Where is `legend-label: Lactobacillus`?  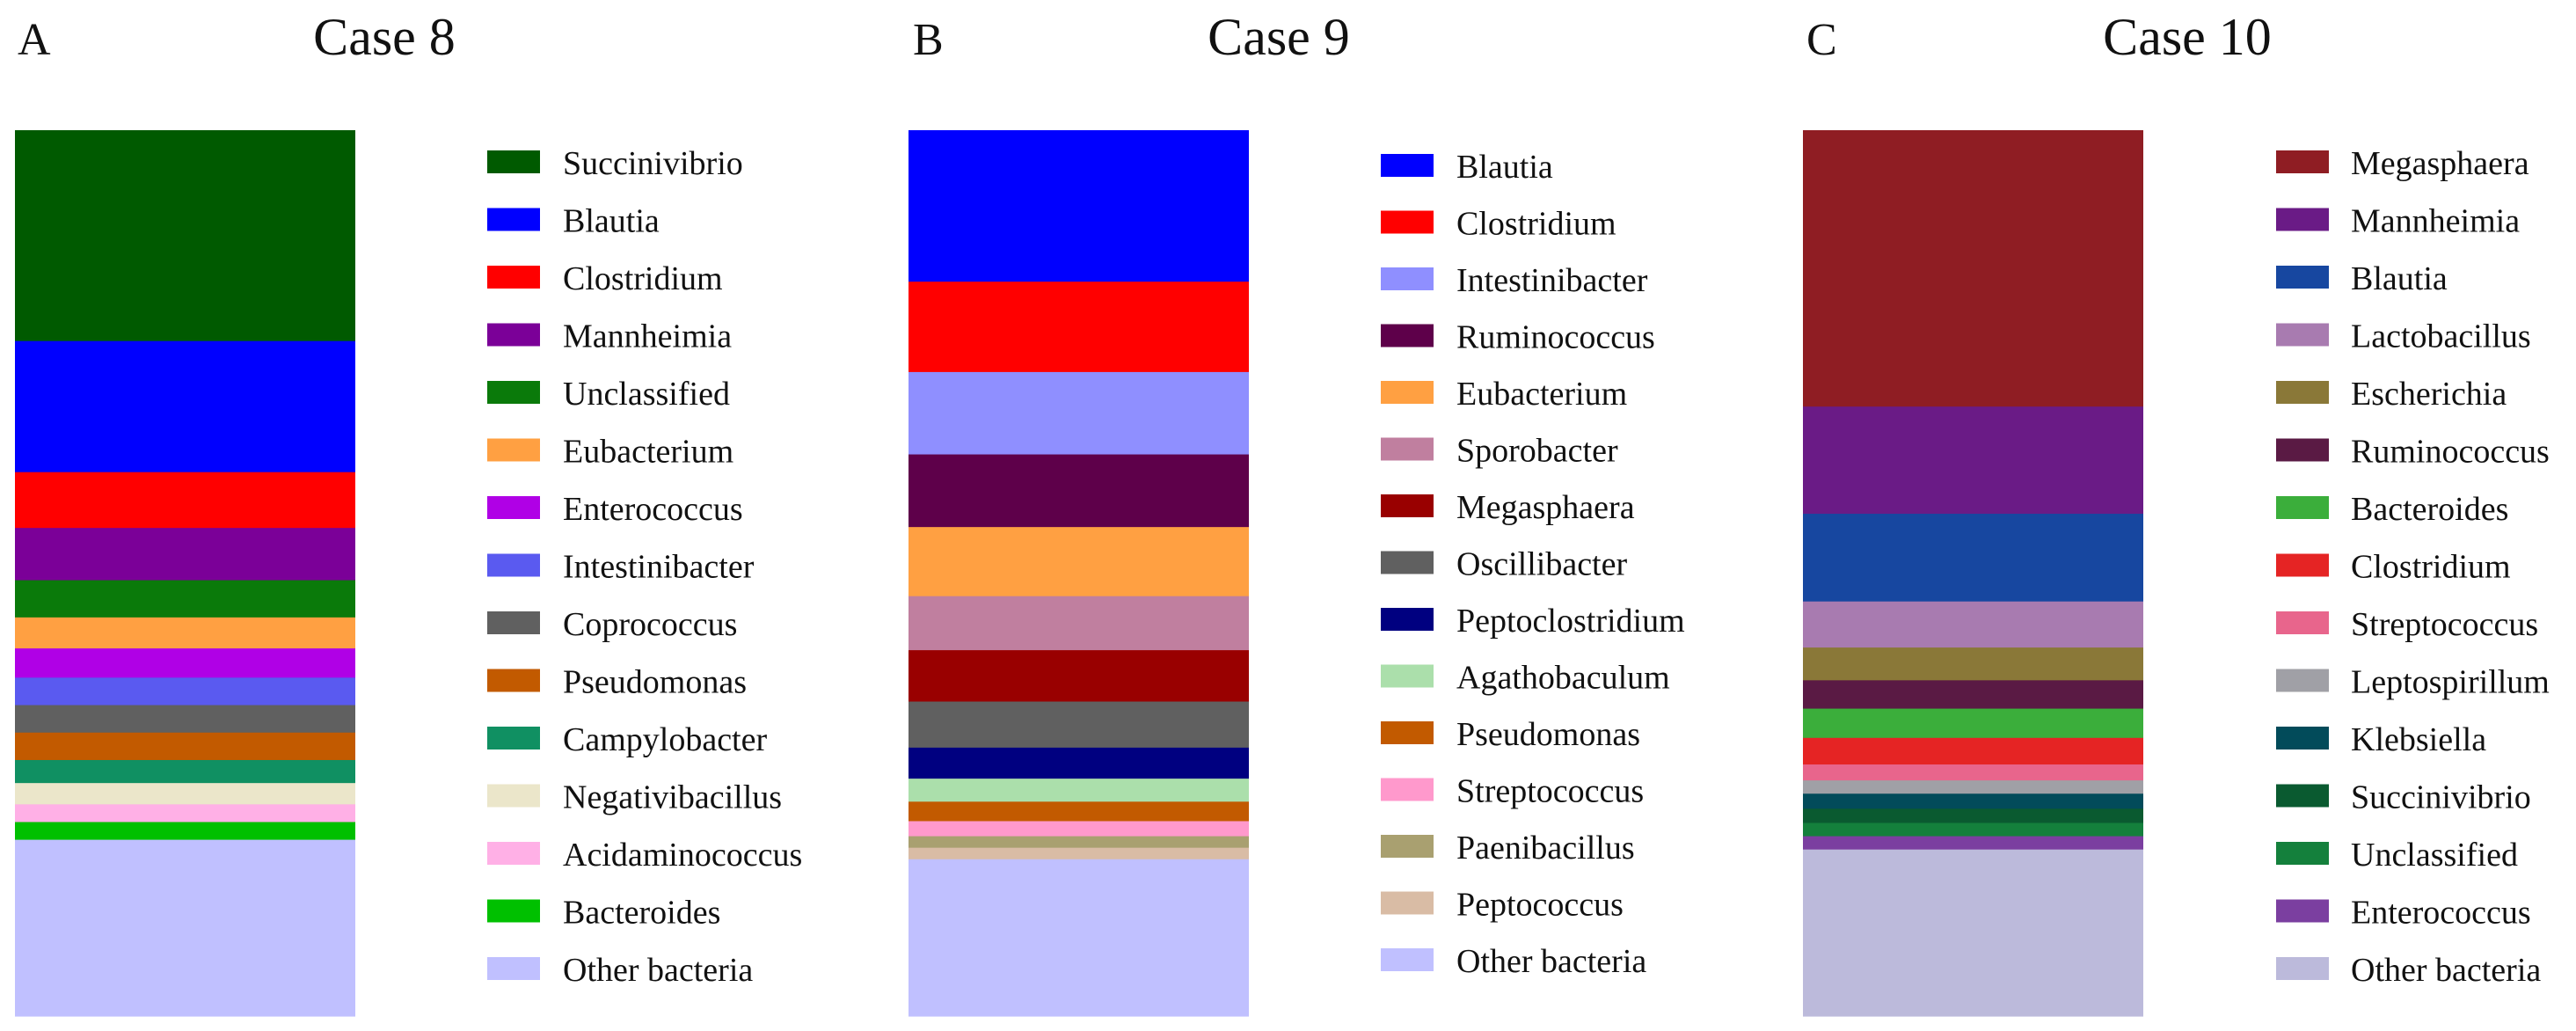
legend-label: Lactobacillus is located at coordinates (2441, 336).